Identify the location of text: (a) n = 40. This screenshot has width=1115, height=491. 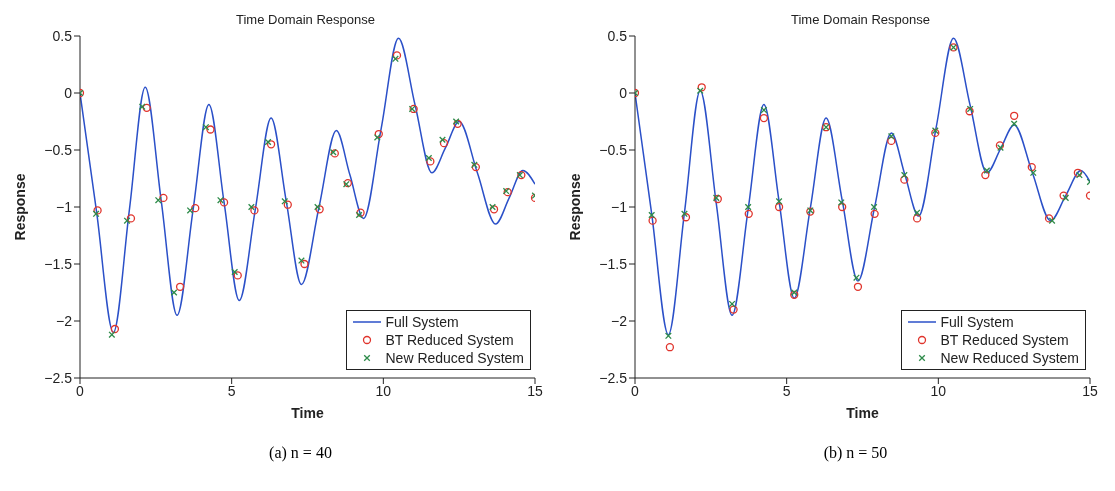
(300, 453).